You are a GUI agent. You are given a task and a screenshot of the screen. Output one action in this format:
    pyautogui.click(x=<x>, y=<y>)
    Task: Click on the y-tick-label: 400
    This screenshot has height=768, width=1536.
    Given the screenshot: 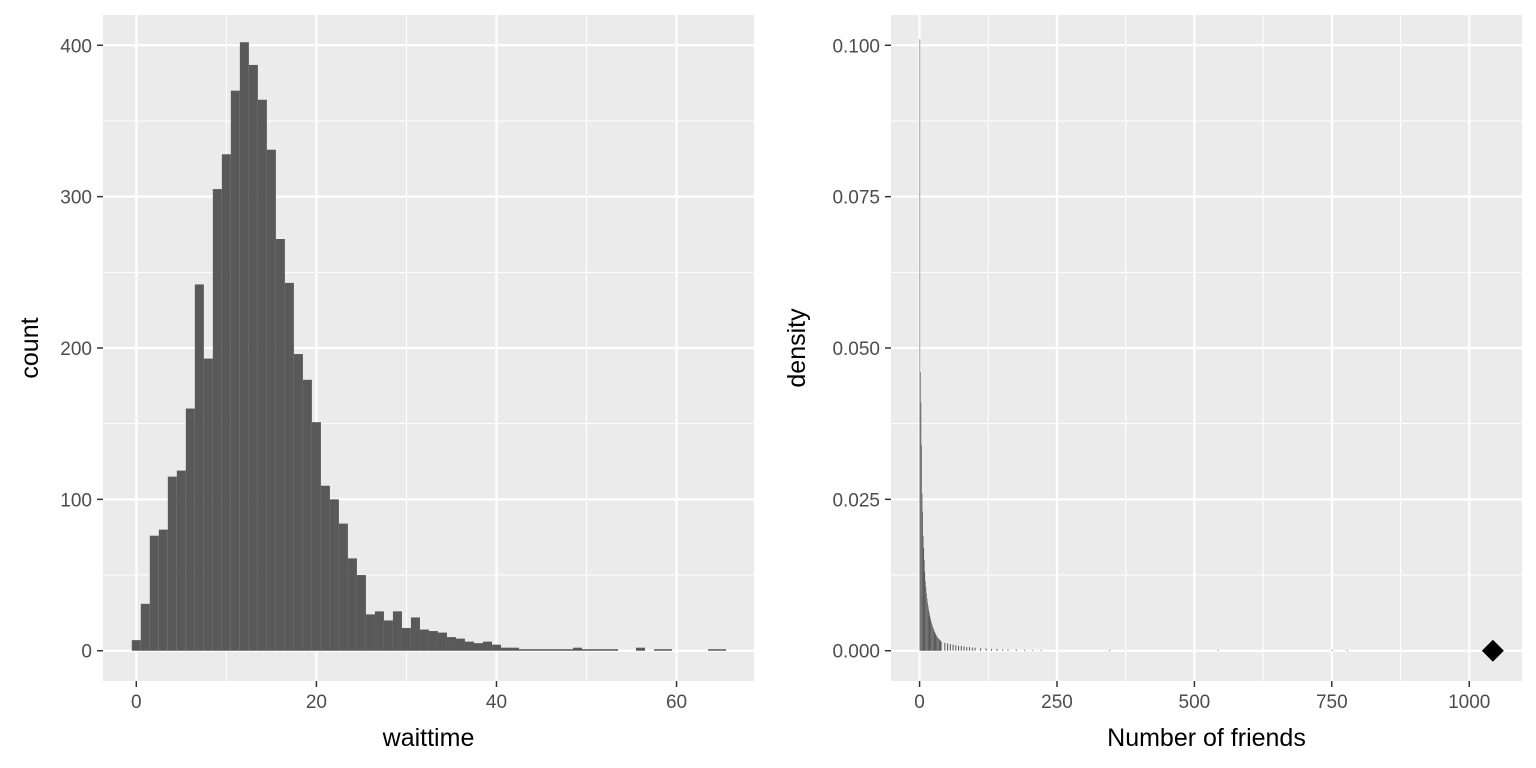 What is the action you would take?
    pyautogui.click(x=76, y=46)
    